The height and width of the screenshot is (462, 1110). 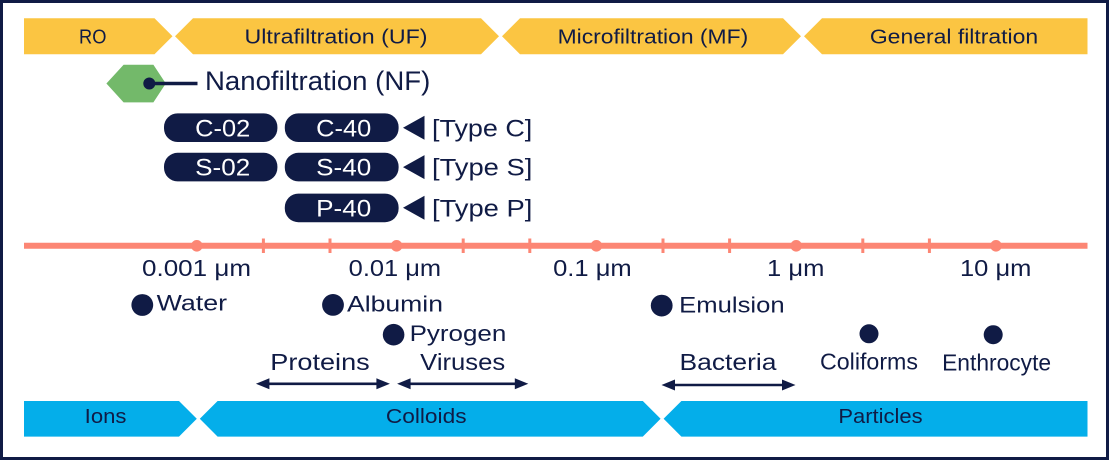 I want to click on svg-text: [Type S], so click(x=482, y=168).